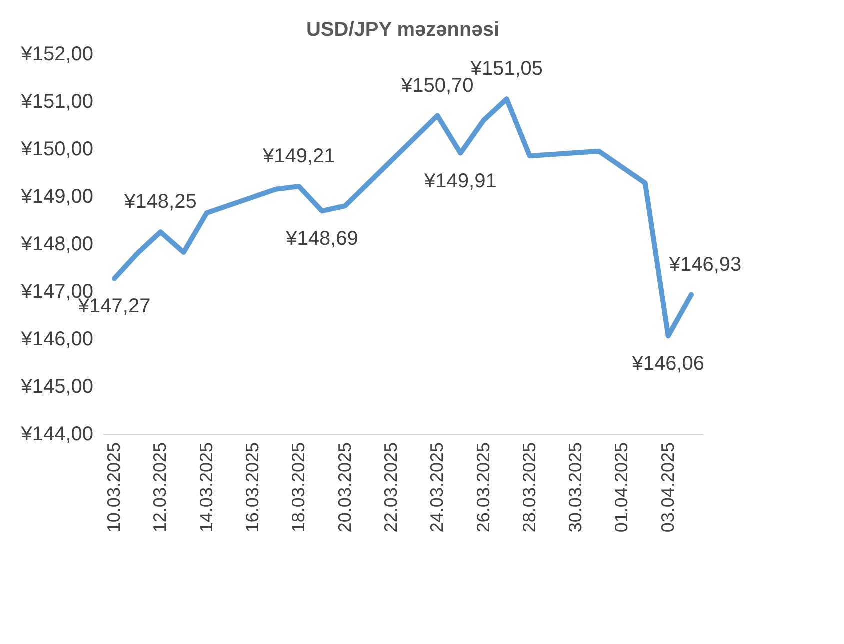  I want to click on y-tick-label: ¥148,00, so click(57, 245).